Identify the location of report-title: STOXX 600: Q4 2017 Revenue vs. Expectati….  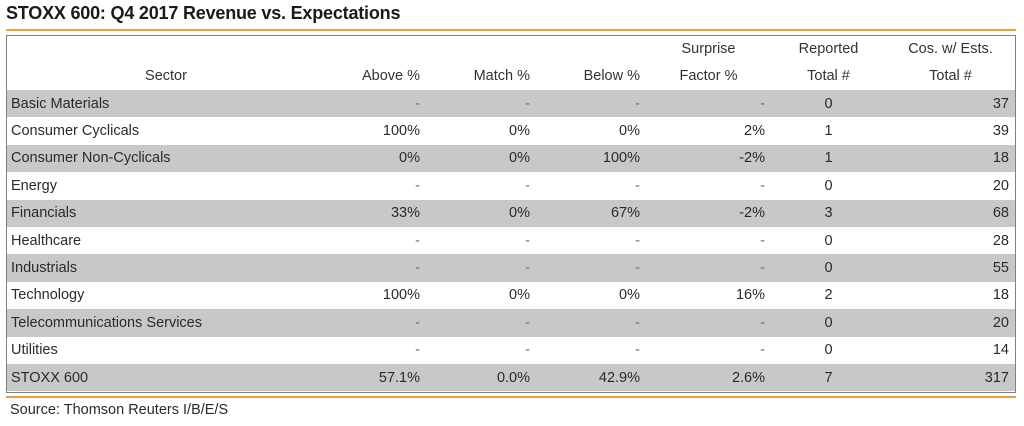
(203, 13).